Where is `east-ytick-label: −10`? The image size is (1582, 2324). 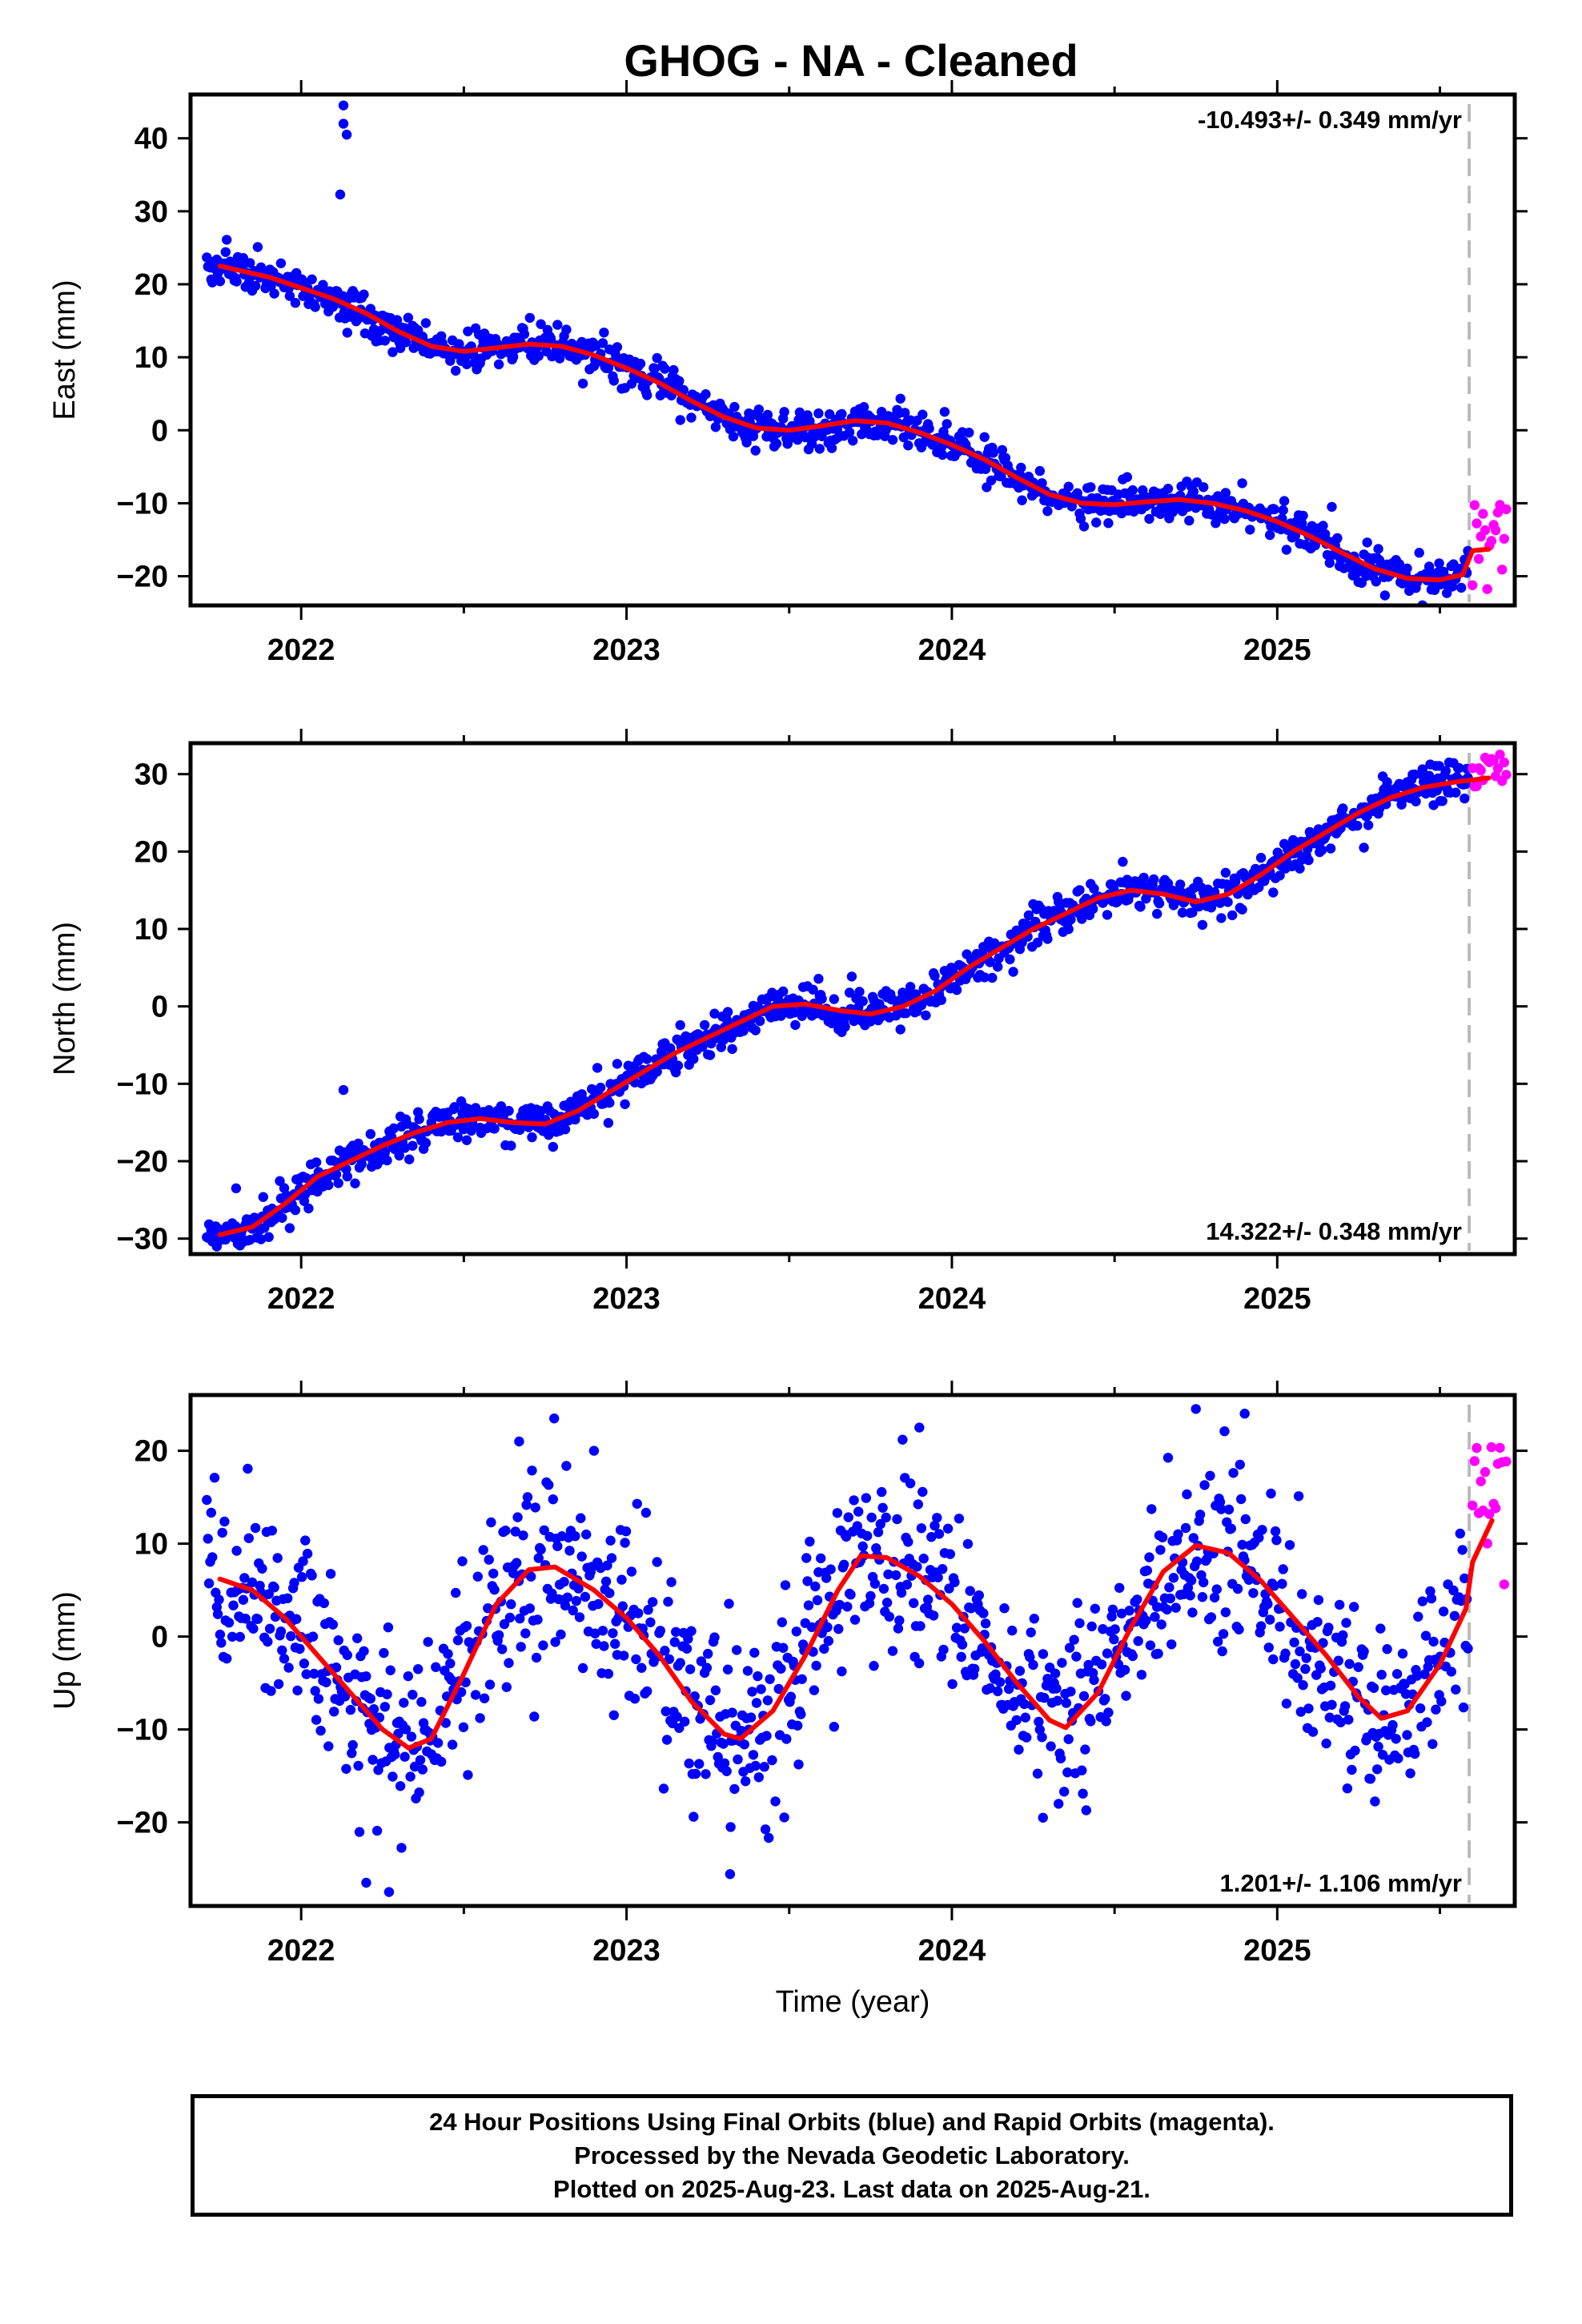
east-ytick-label: −10 is located at coordinates (142, 504).